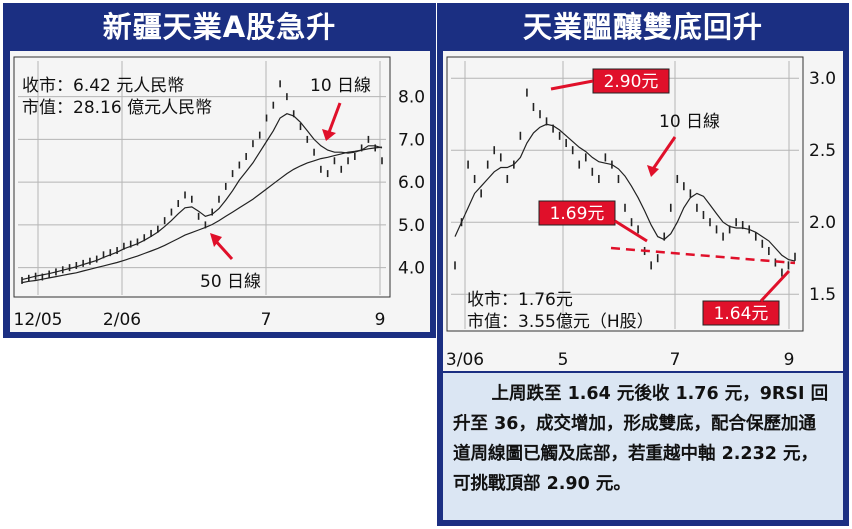 This screenshot has width=852, height=529. What do you see at coordinates (122, 320) in the screenshot?
I see `x-tick-label: 2/06` at bounding box center [122, 320].